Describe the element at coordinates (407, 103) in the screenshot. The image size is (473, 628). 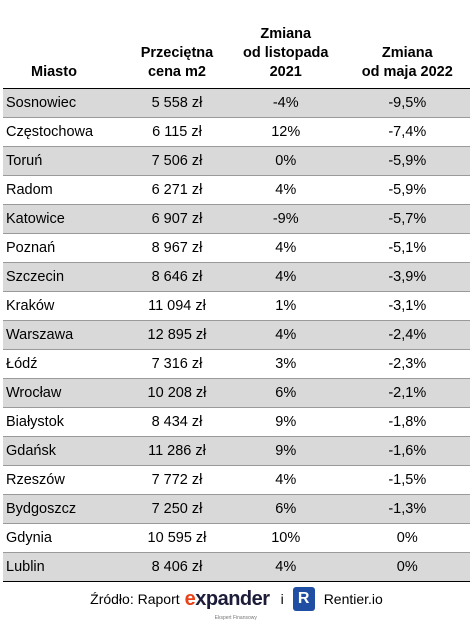
I see `value-cell: -9,5%` at that location.